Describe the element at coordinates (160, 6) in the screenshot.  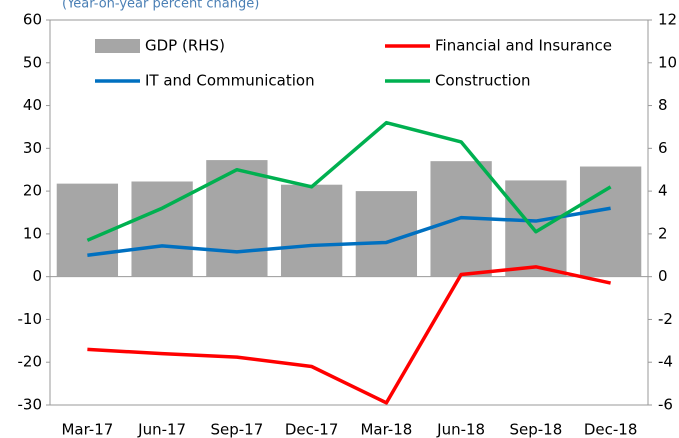
I see `chart-subtitle: (Year-on-year percent change)` at that location.